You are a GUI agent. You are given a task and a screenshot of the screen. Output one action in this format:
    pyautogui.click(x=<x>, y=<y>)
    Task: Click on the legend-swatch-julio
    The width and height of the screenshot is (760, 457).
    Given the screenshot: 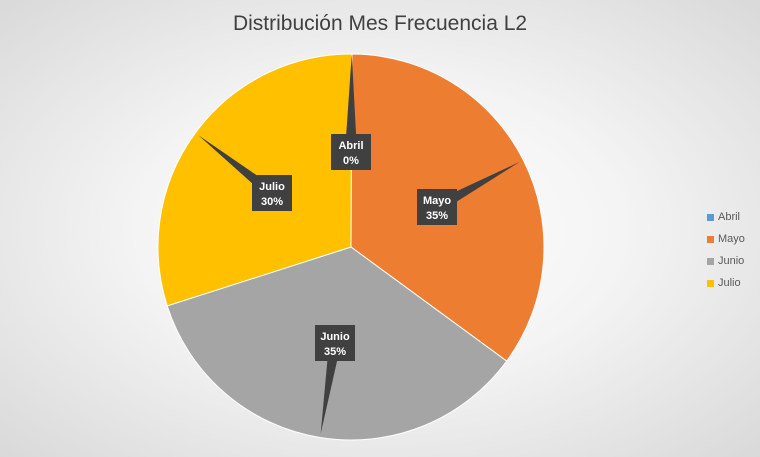 What is the action you would take?
    pyautogui.click(x=710, y=283)
    